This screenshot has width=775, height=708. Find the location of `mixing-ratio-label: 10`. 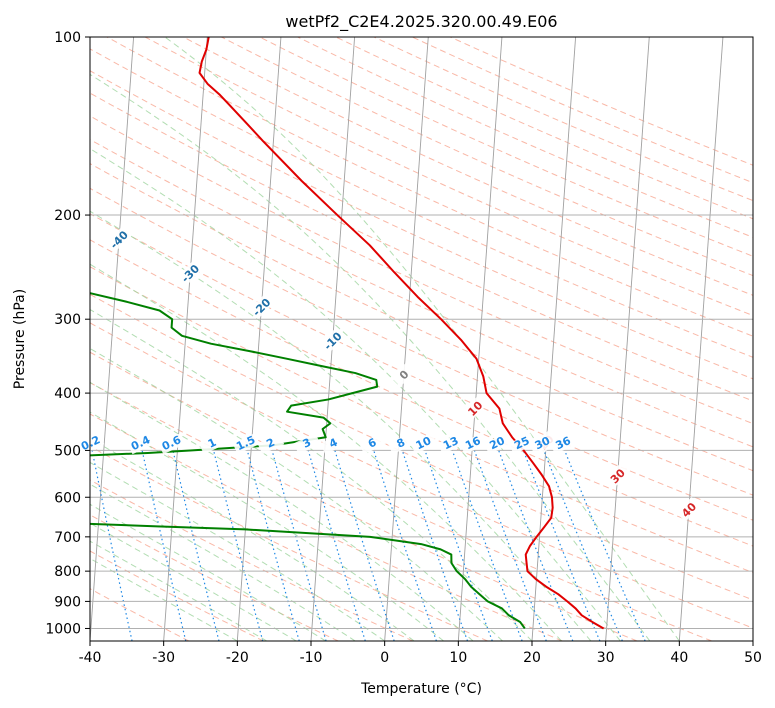

mixing-ratio-label: 10 is located at coordinates (424, 443).